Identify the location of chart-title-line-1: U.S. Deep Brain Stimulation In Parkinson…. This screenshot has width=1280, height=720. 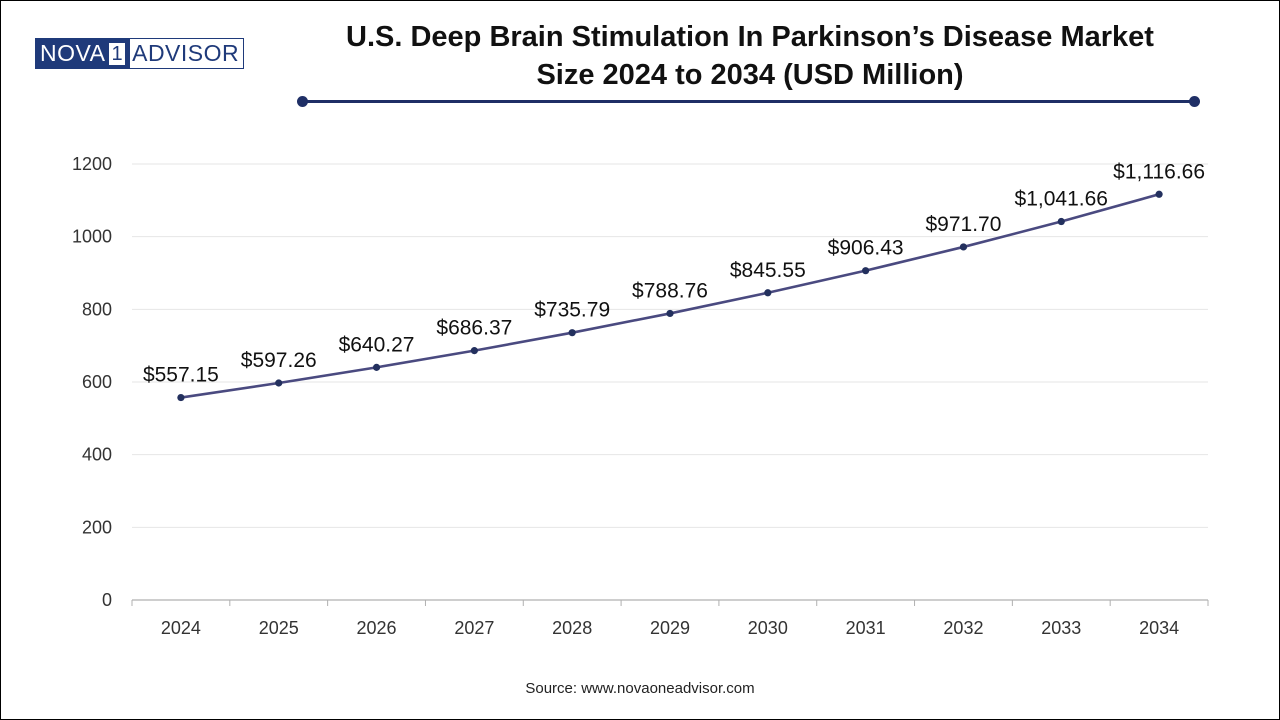
(750, 37).